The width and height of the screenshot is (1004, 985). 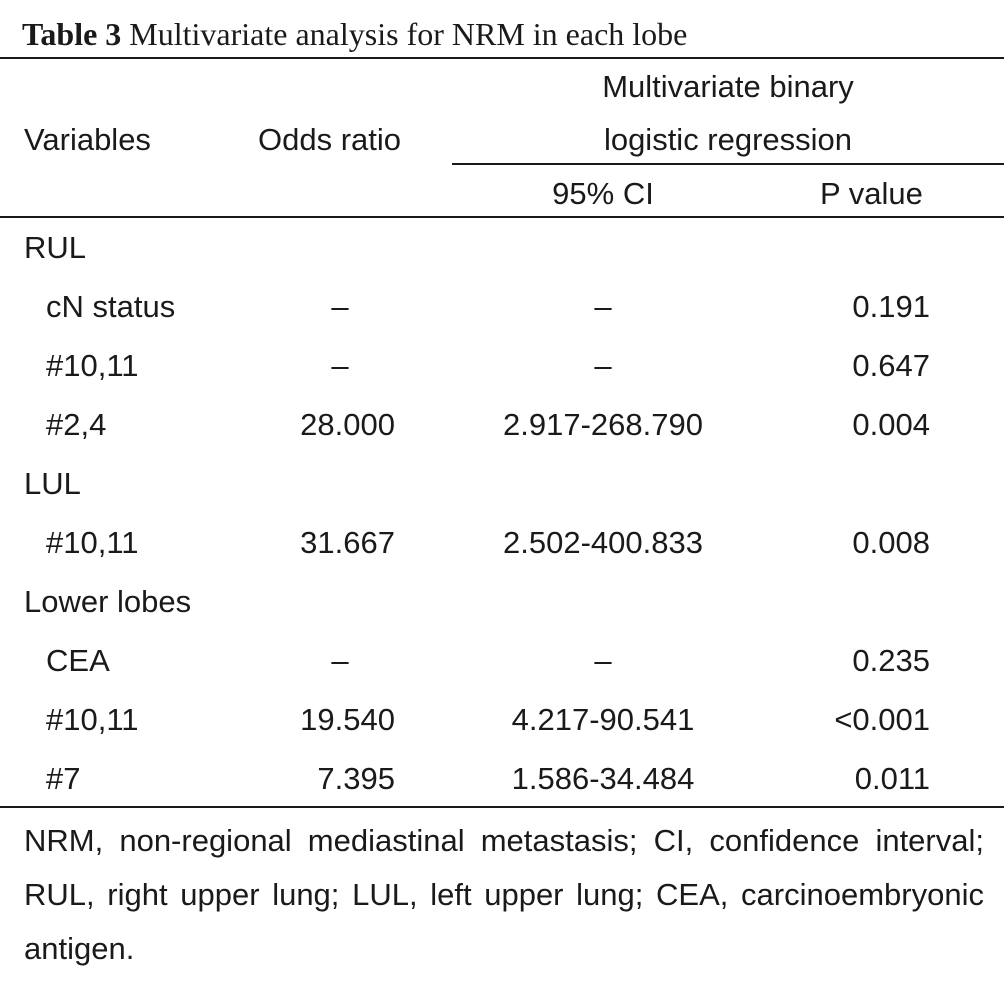 I want to click on header-variables: Variables, so click(x=87, y=139).